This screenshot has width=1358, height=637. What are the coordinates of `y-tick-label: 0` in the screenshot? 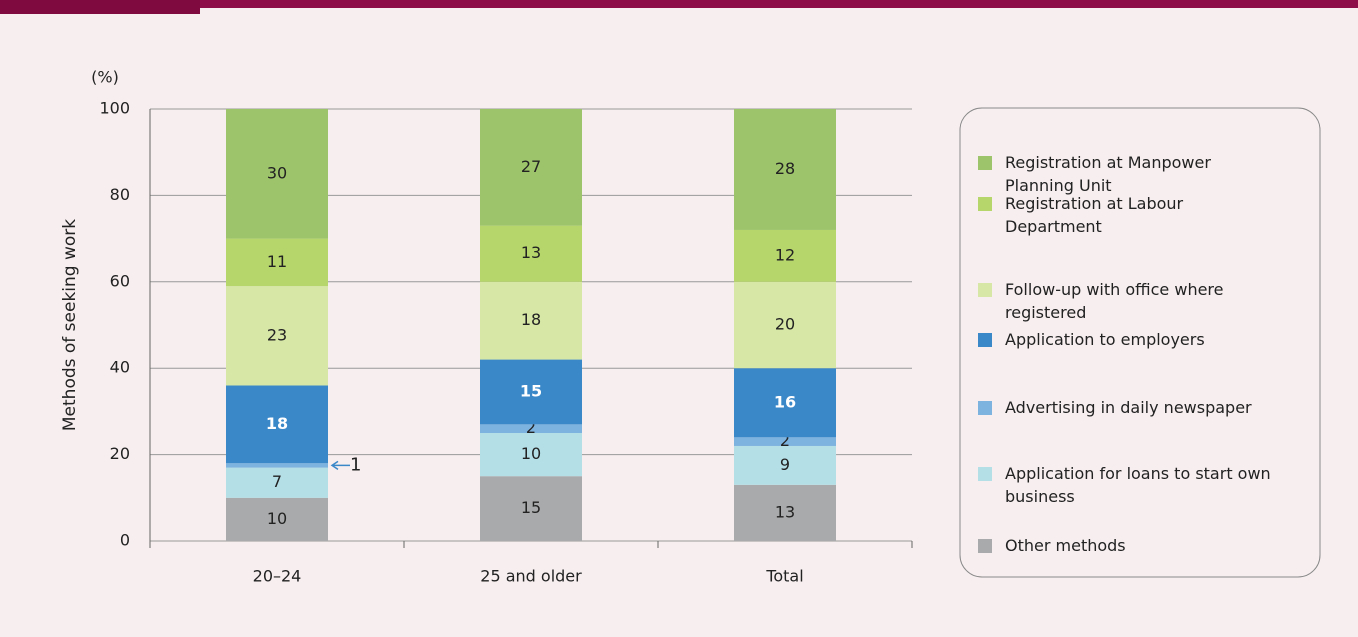 It's located at (125, 540).